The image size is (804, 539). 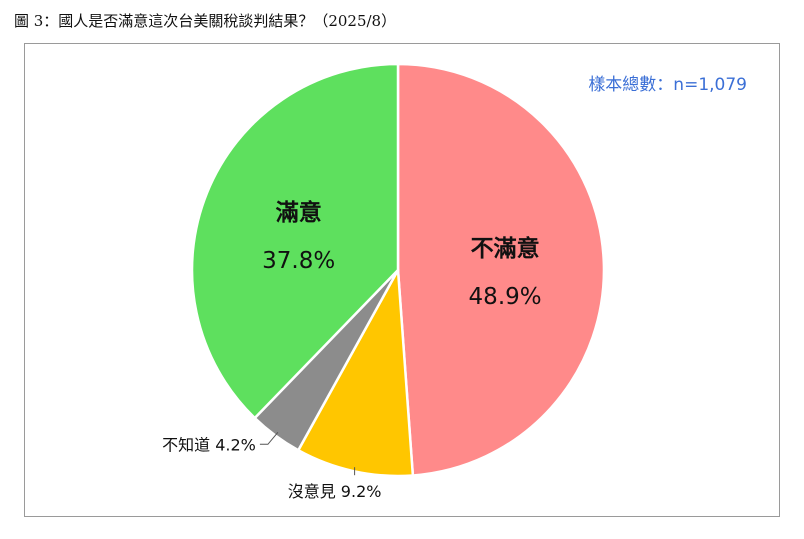 I want to click on figure-title: 圖 3：國人是否滿意這次台美關稅談判結果？（2025/8）, so click(x=205, y=21).